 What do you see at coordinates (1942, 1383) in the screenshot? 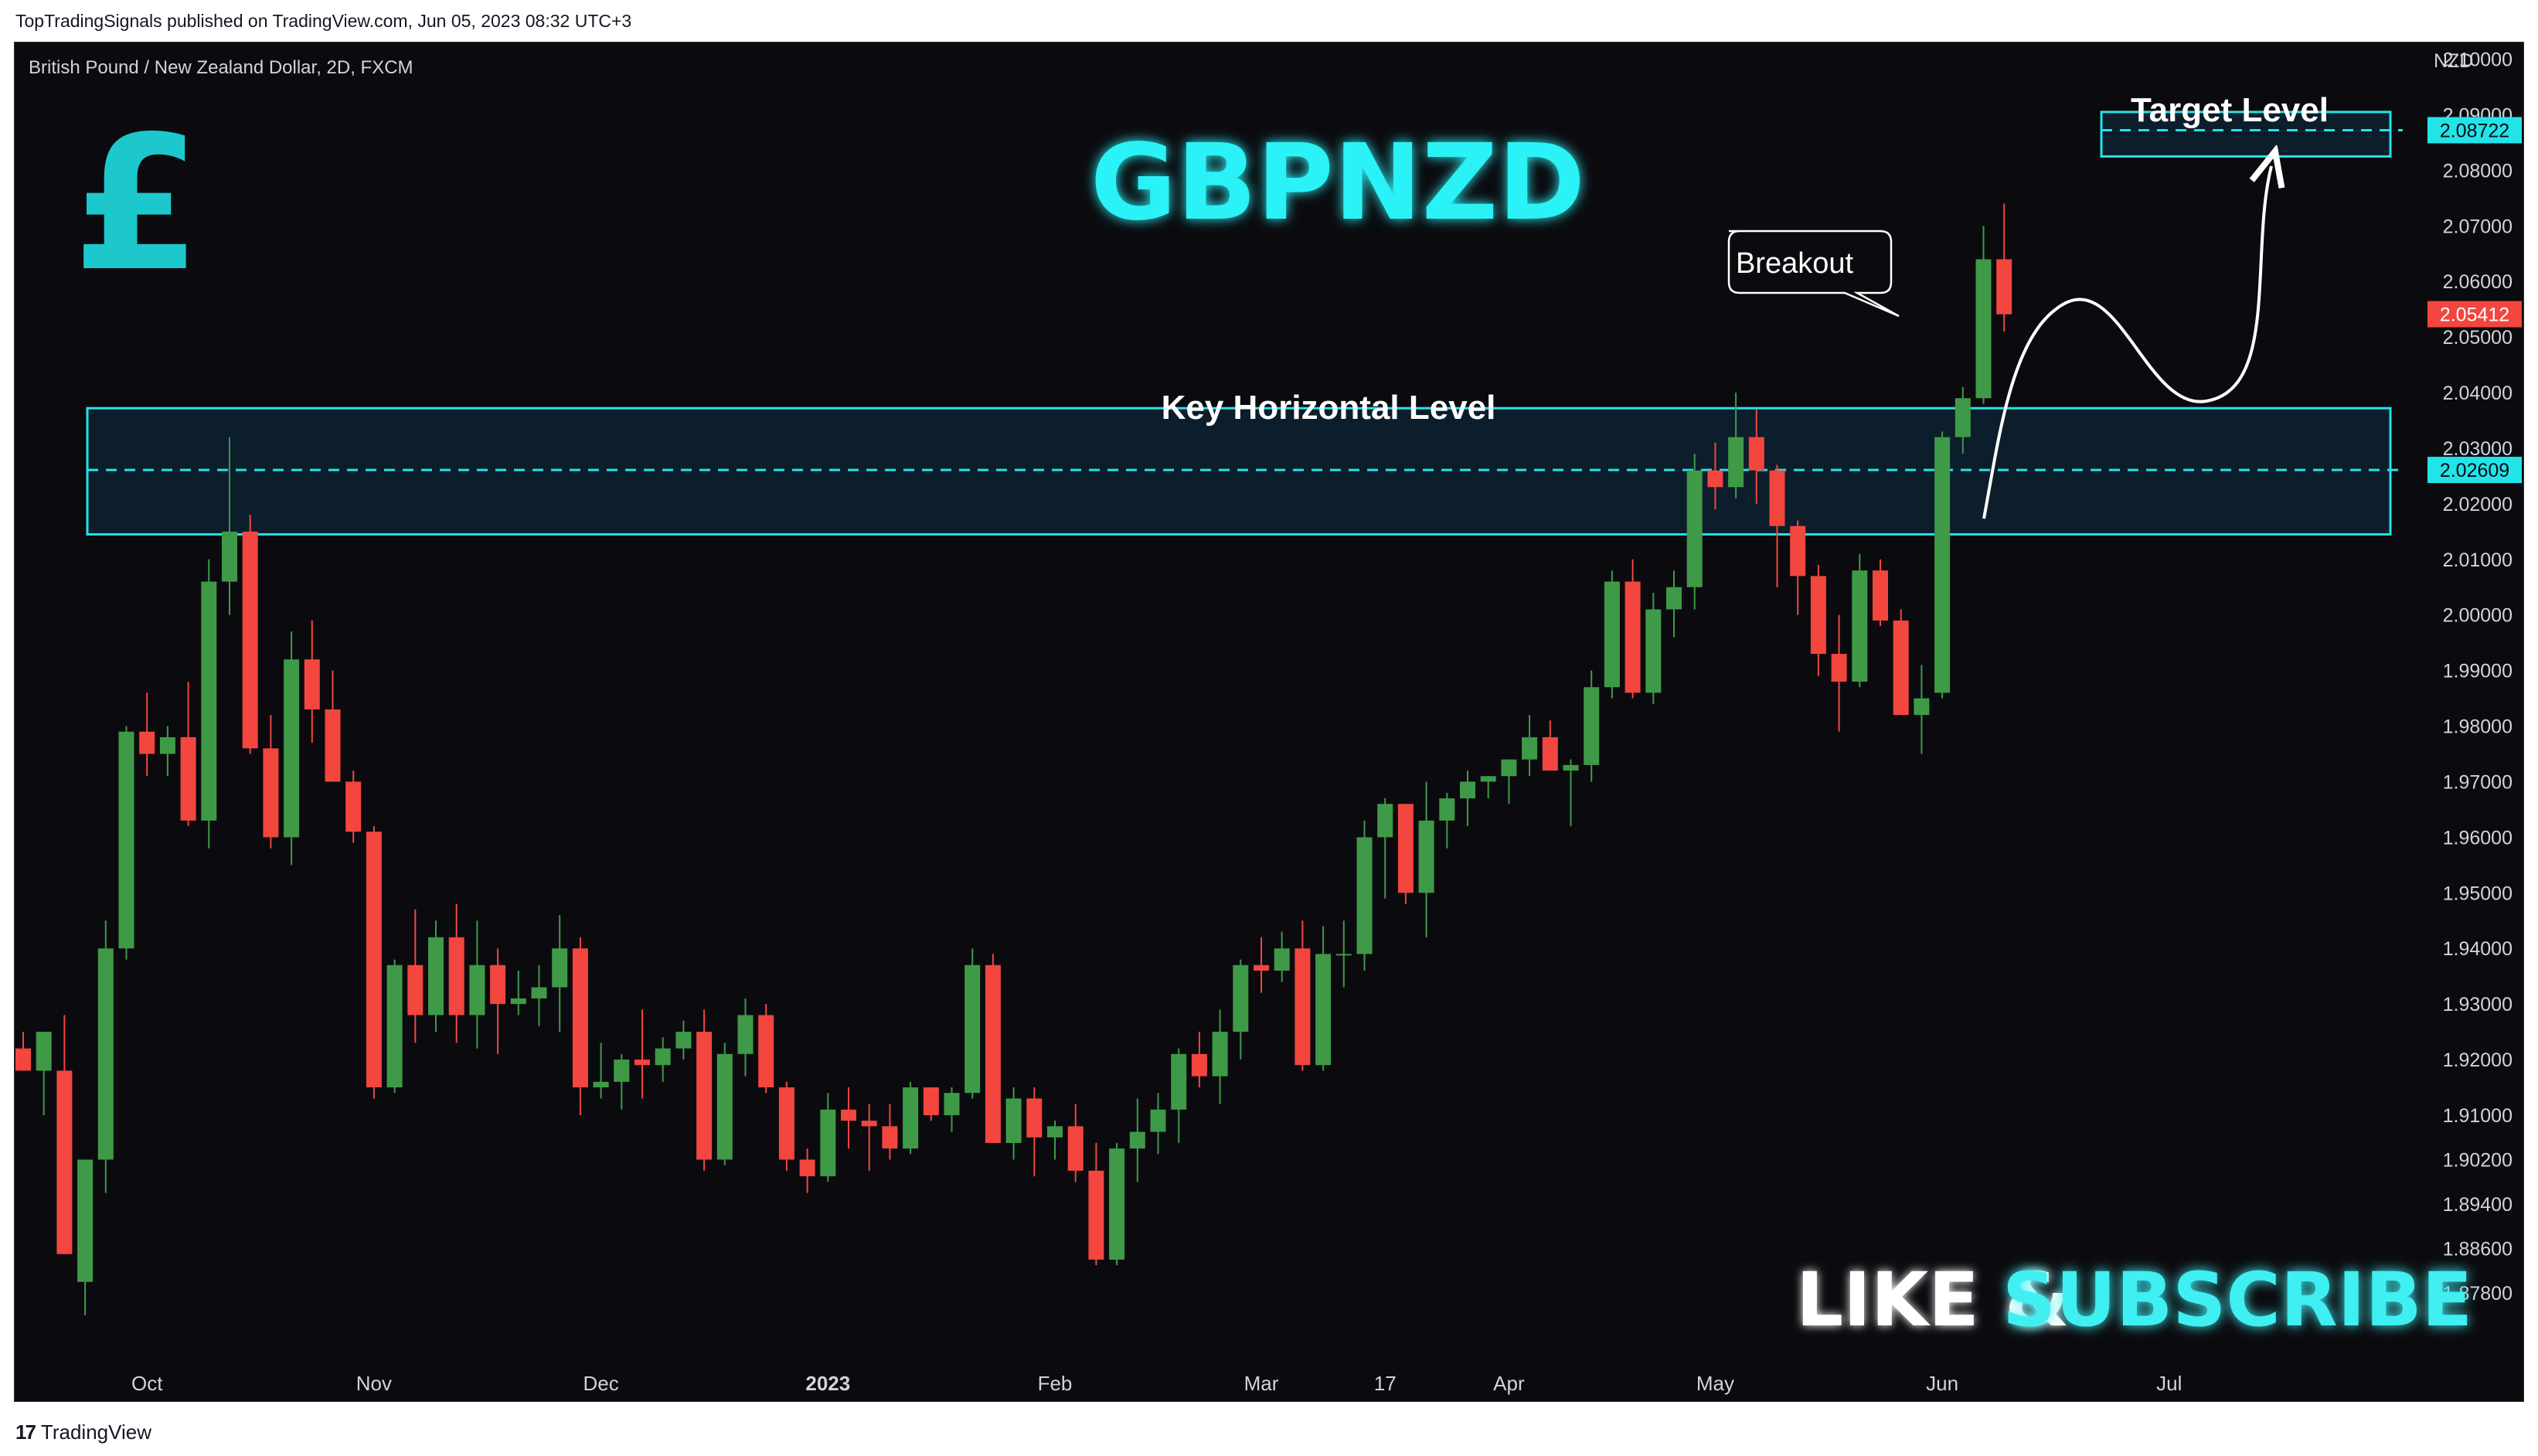
I see `x-tick-label: Jun` at bounding box center [1942, 1383].